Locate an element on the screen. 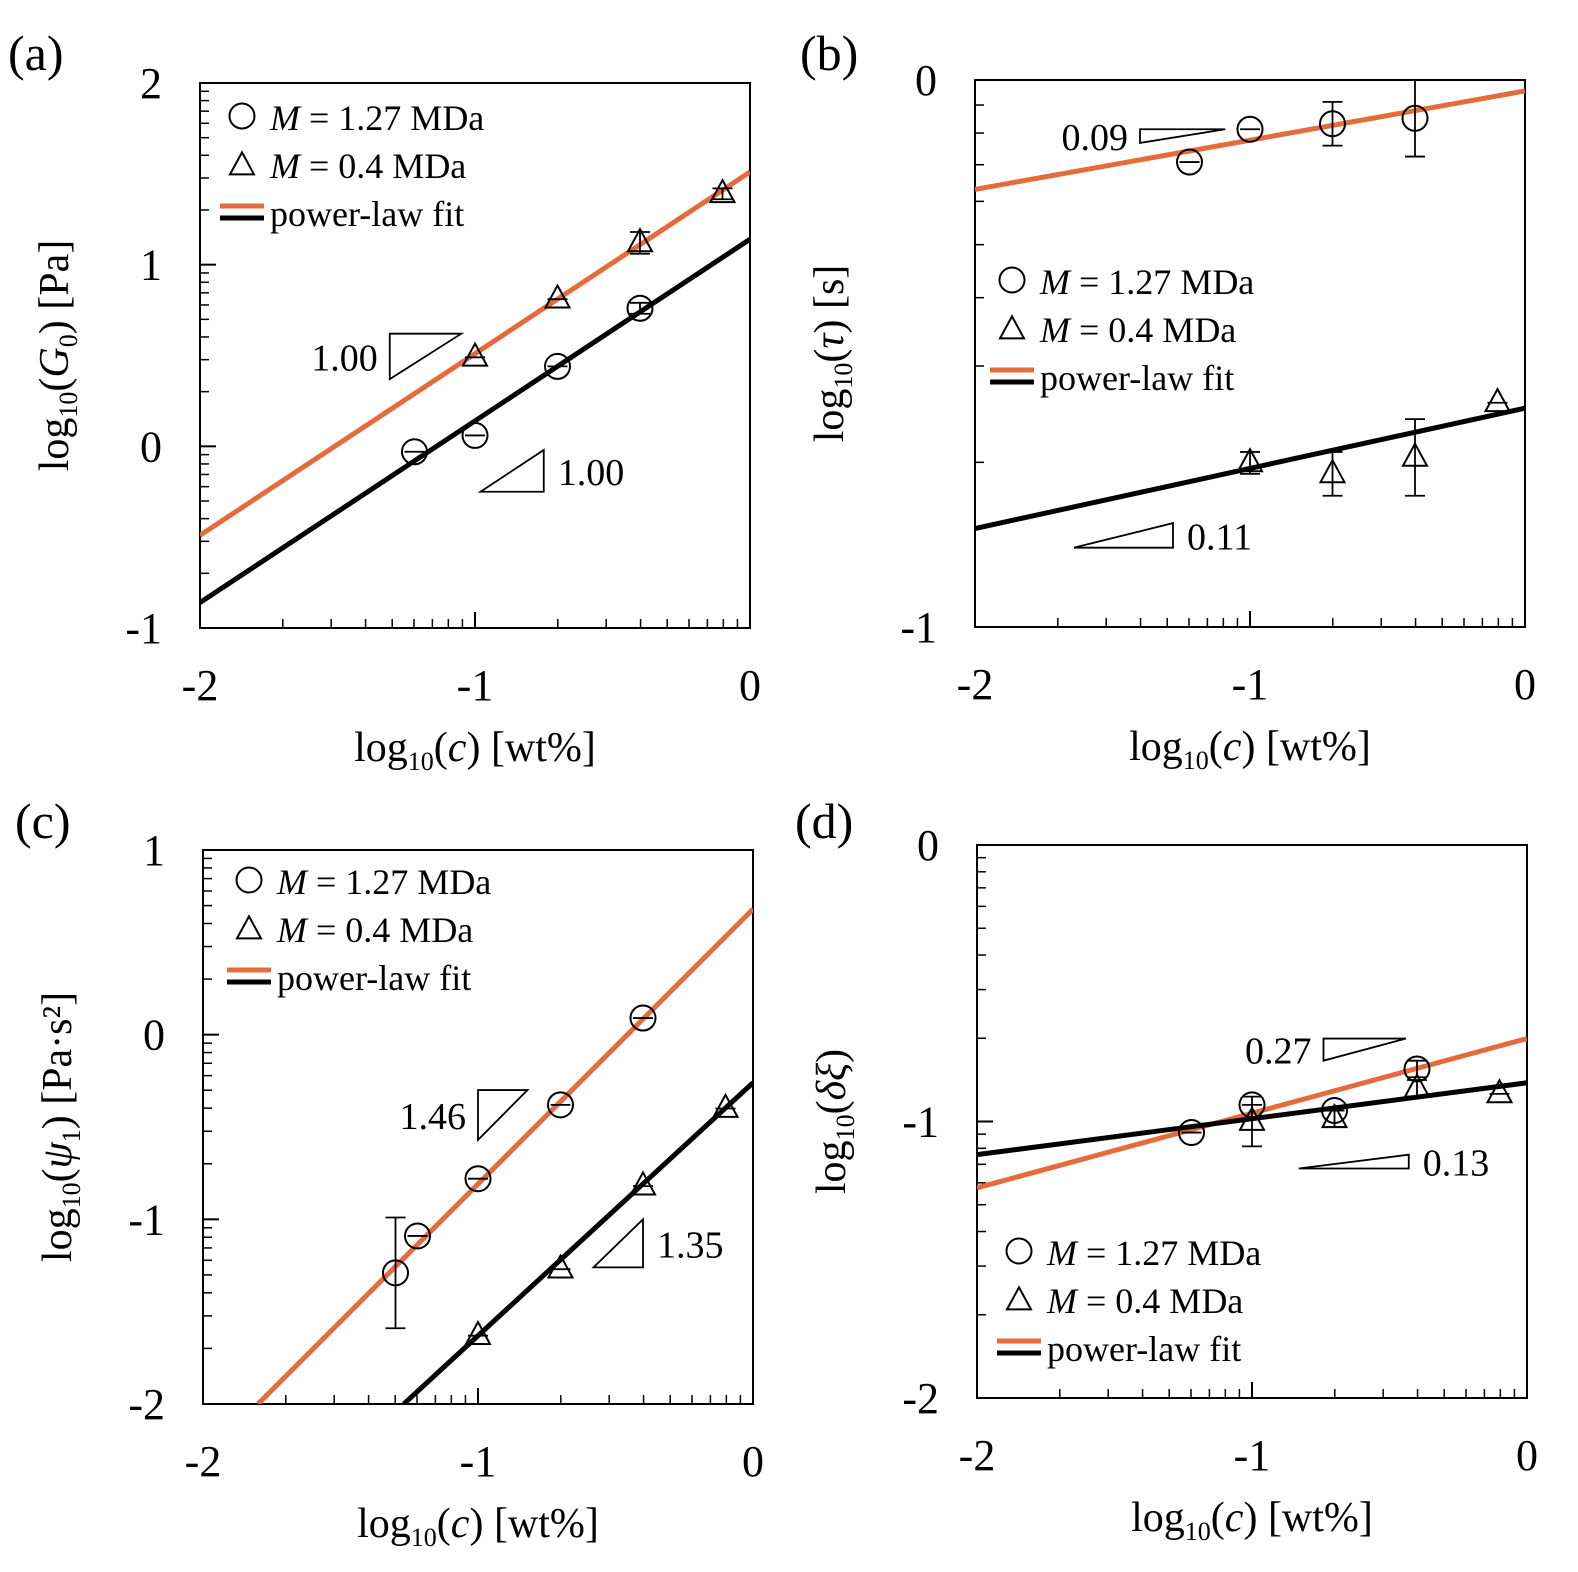 The width and height of the screenshot is (1578, 1572). y-tick-label: -2 is located at coordinates (920, 1398).